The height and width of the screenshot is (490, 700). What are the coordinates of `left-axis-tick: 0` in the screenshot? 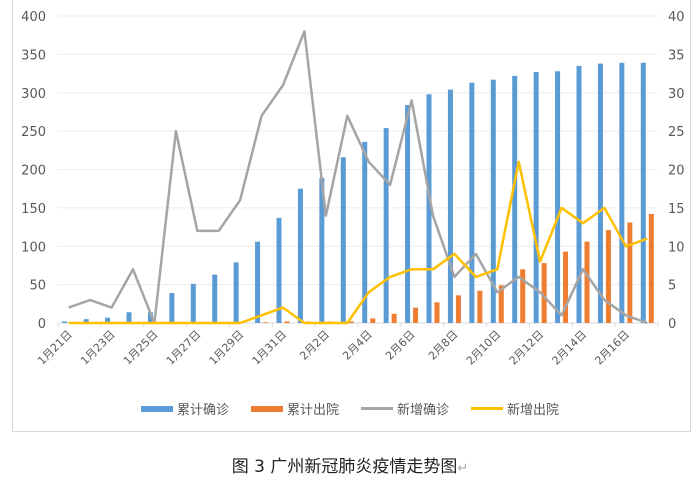 It's located at (42, 324).